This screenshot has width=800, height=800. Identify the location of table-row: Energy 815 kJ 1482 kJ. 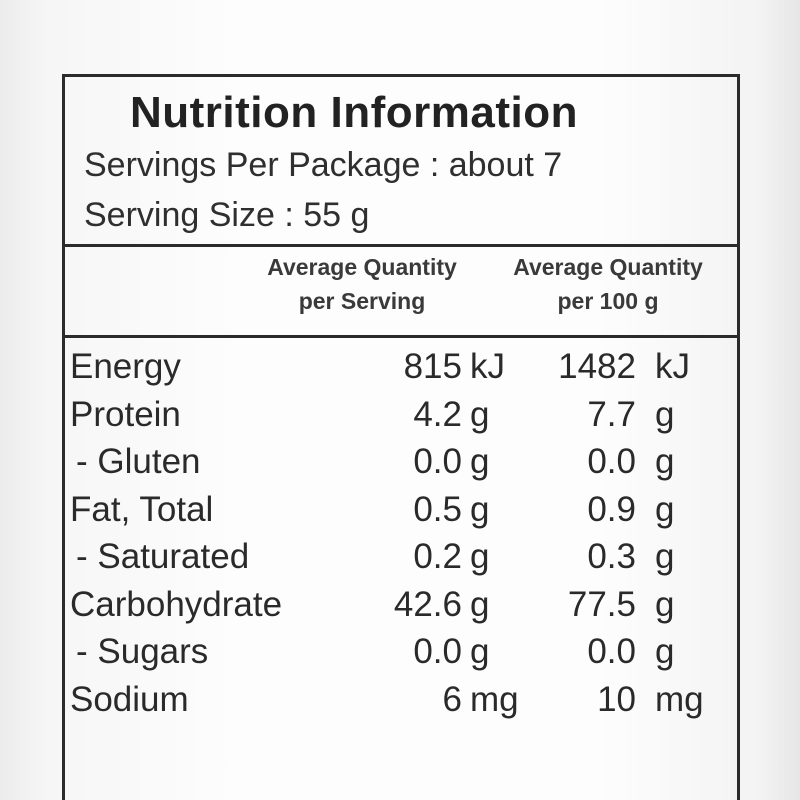
(400, 367).